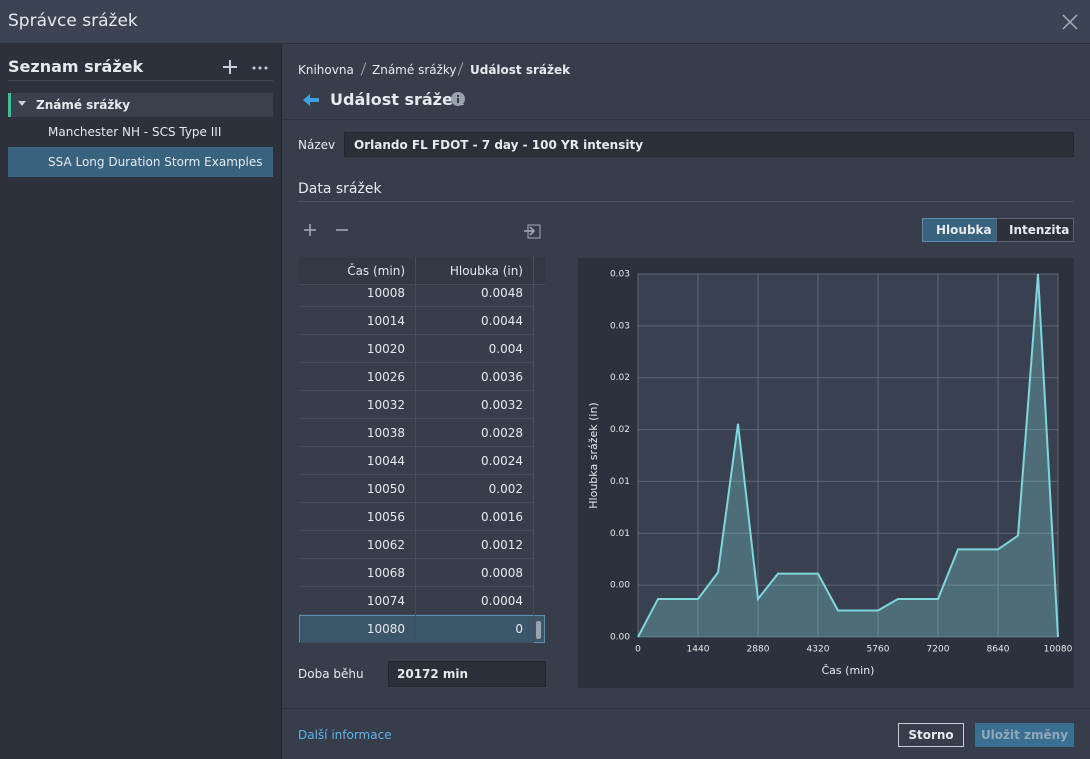  I want to click on toggle-label: Intenzita, so click(1039, 230).